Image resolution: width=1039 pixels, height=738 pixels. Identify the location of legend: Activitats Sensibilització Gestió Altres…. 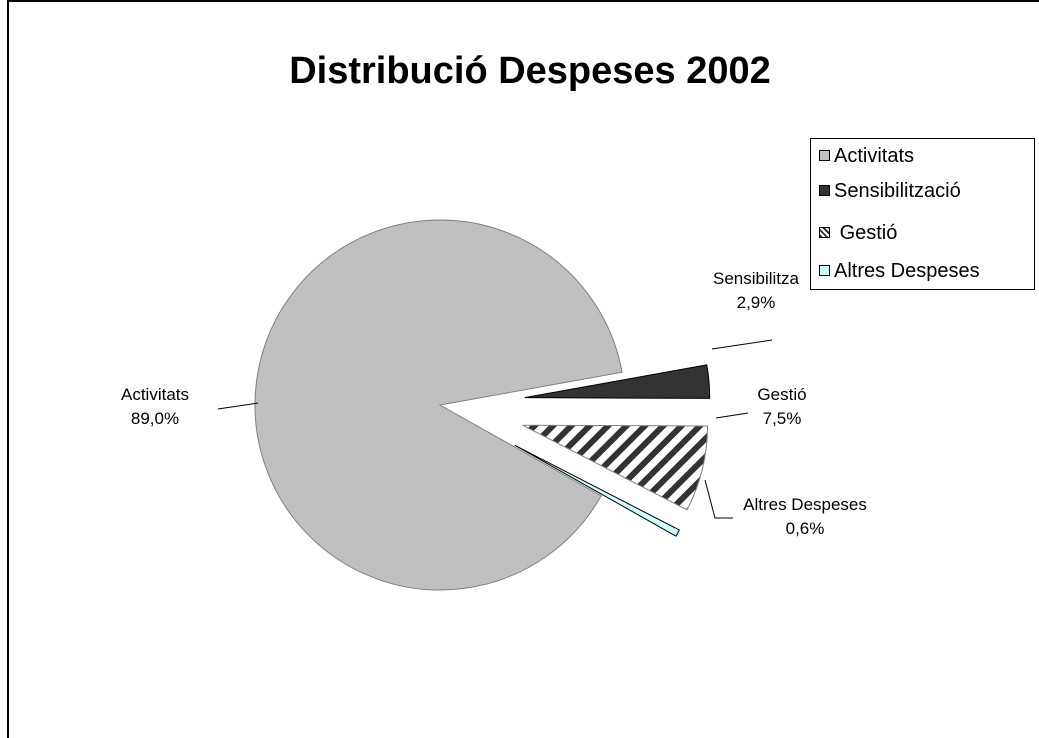
(922, 214).